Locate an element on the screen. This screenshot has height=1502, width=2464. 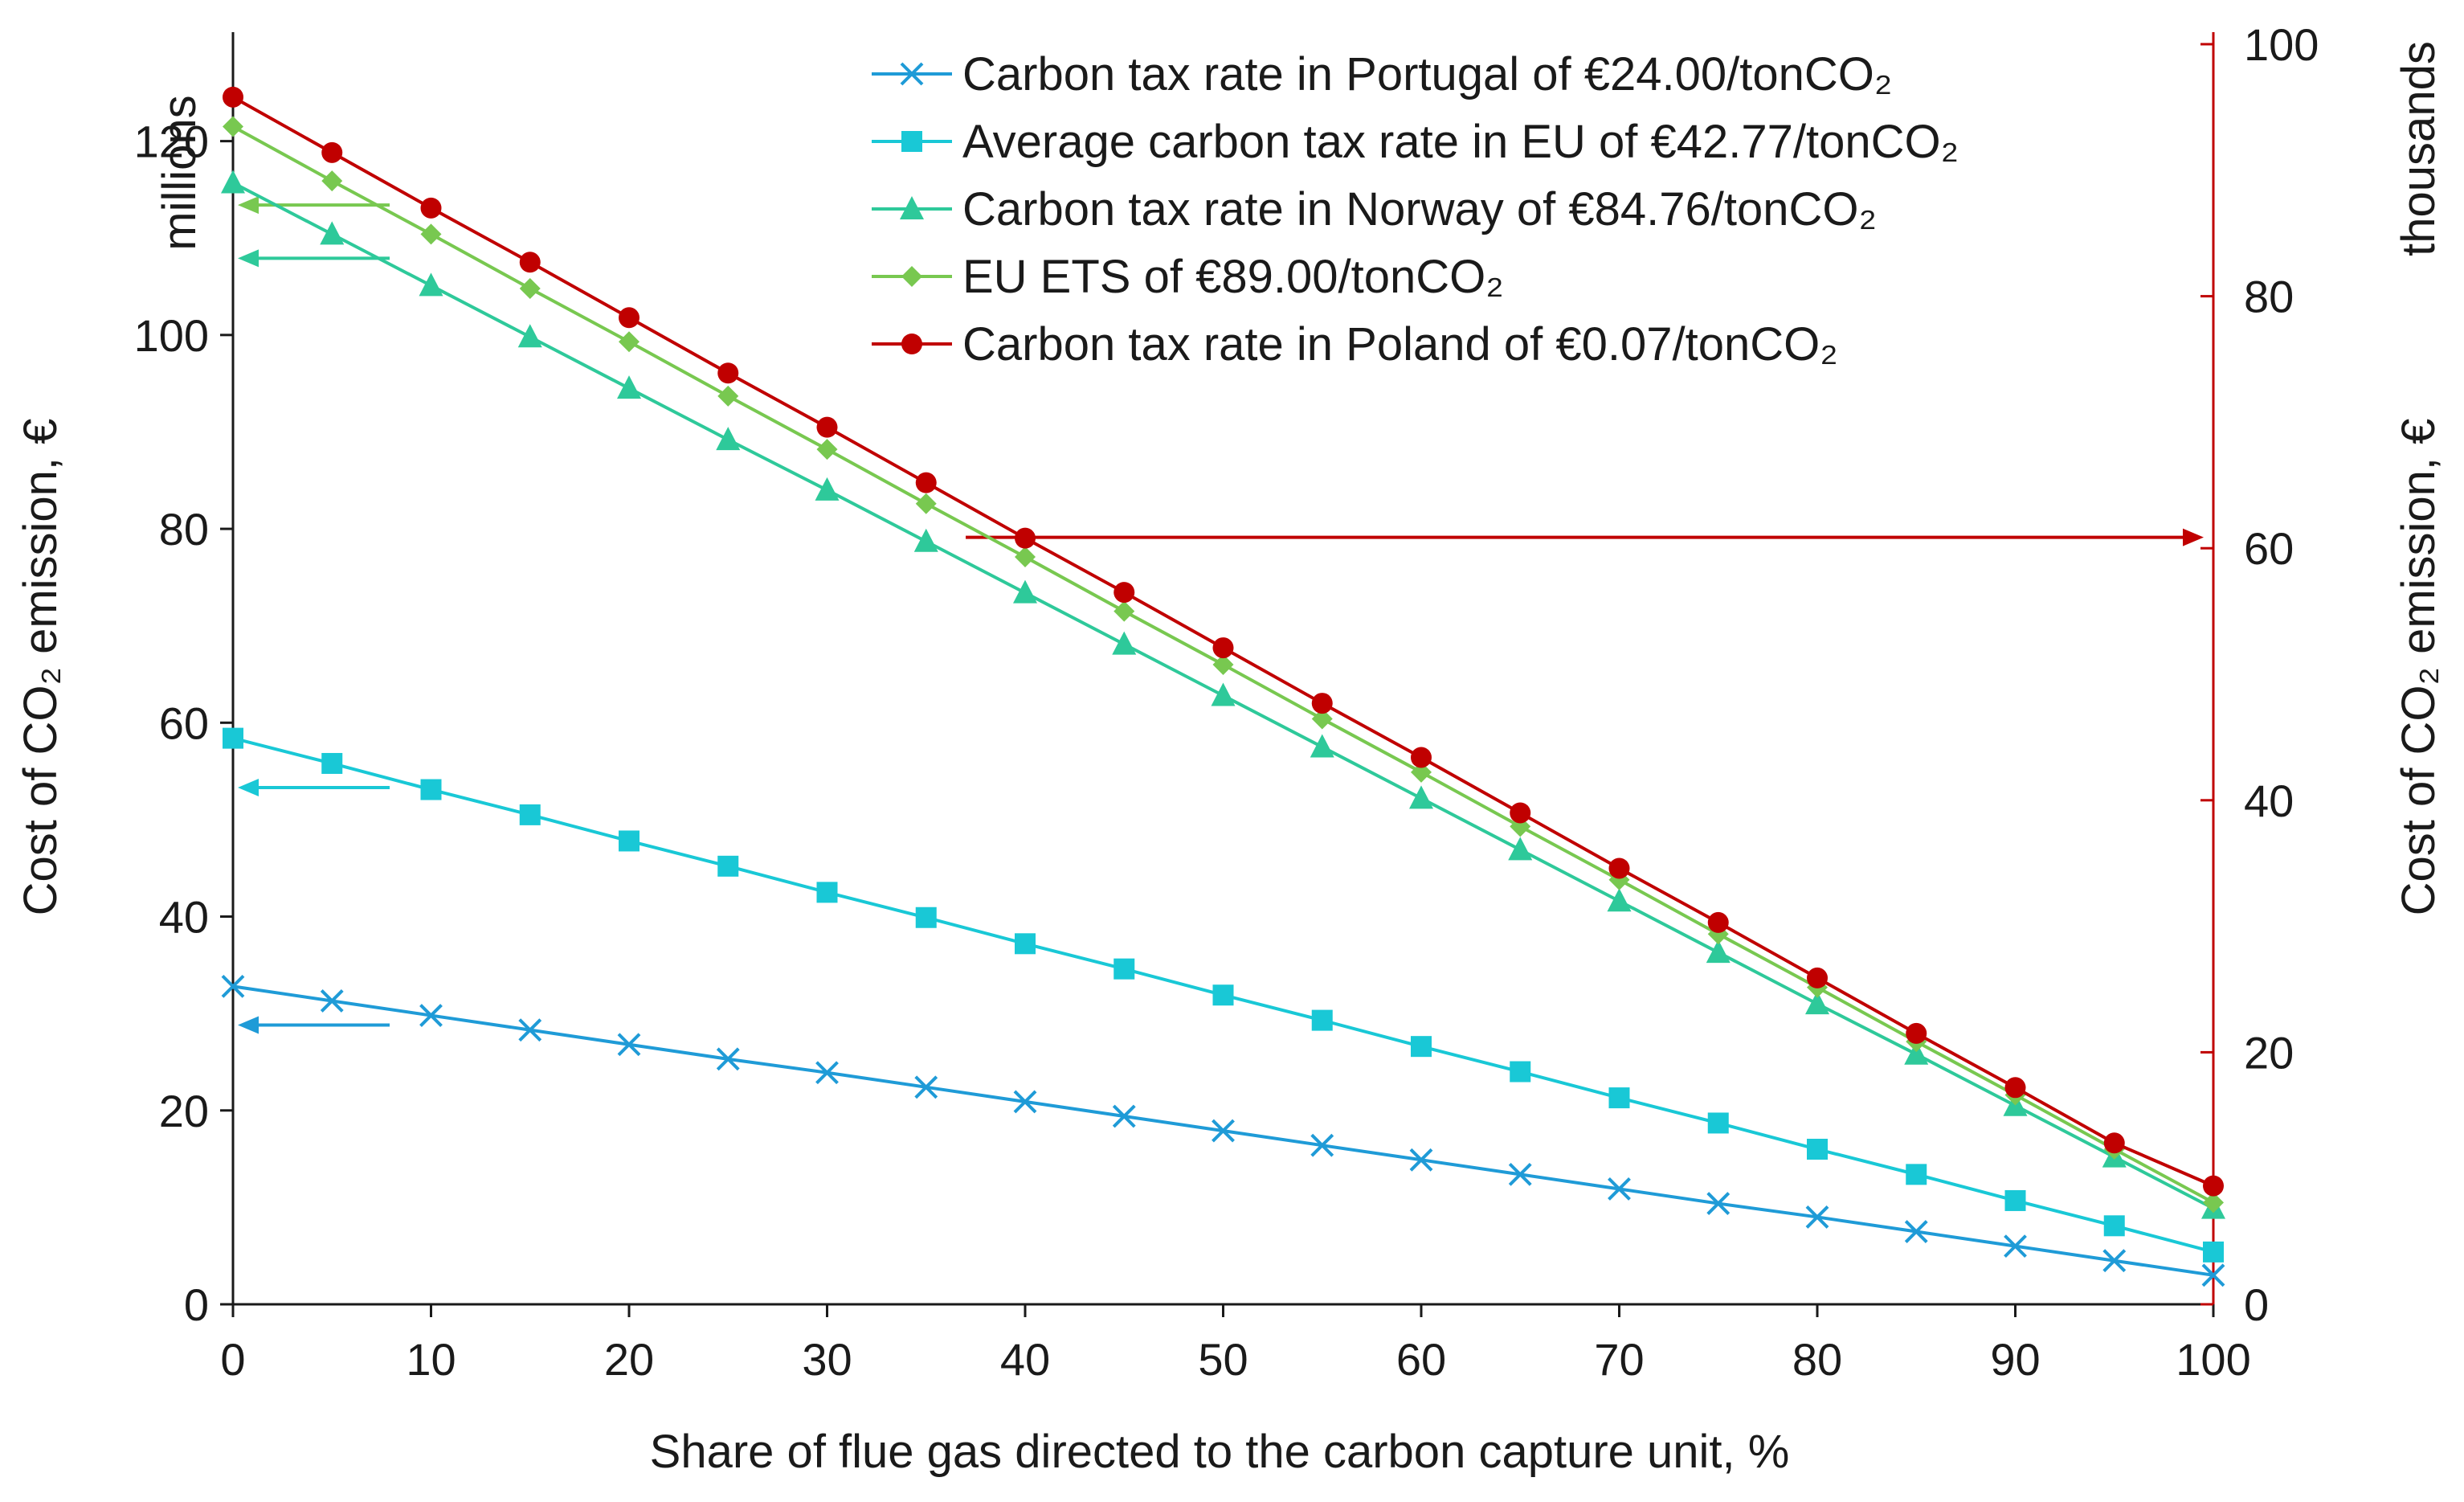
y-left-tick-label: 0 is located at coordinates (197, 1304).